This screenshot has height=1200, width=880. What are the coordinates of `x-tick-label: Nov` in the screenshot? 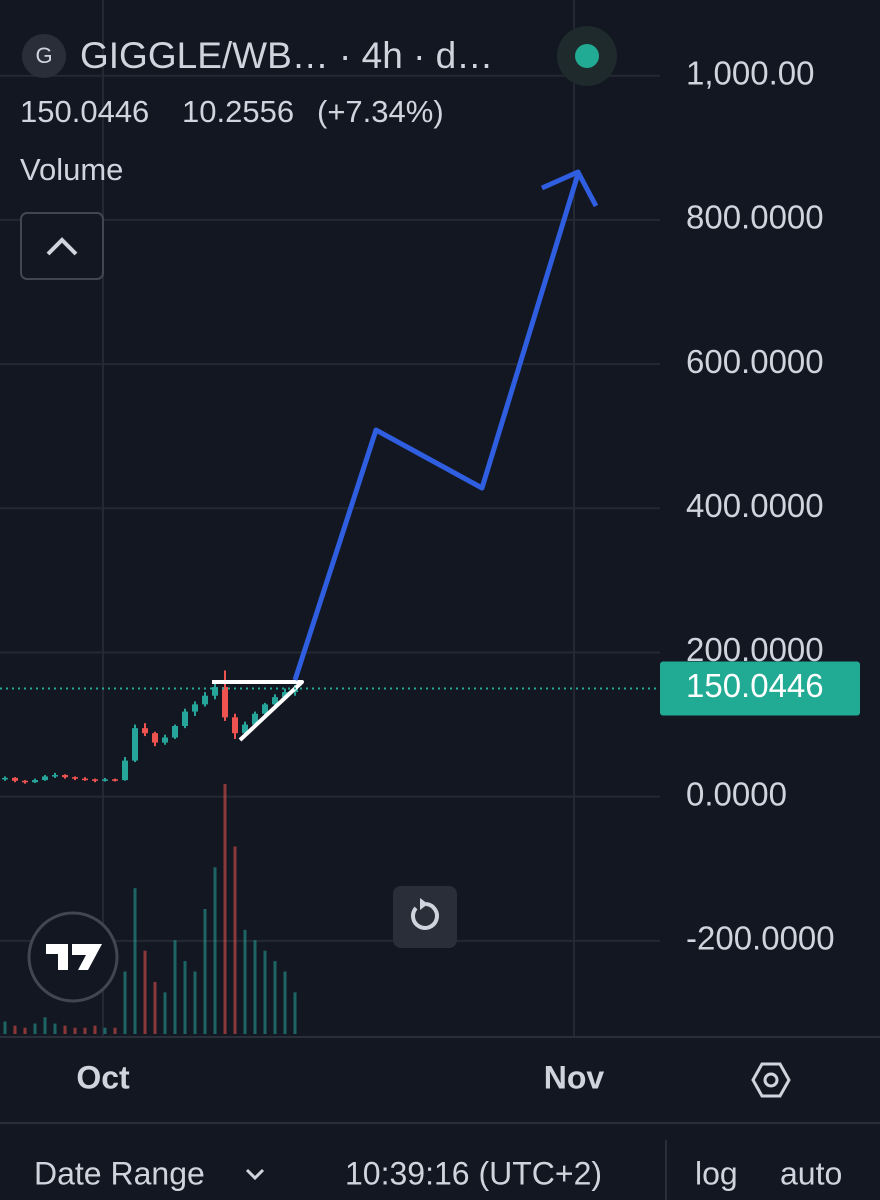 It's located at (574, 1077).